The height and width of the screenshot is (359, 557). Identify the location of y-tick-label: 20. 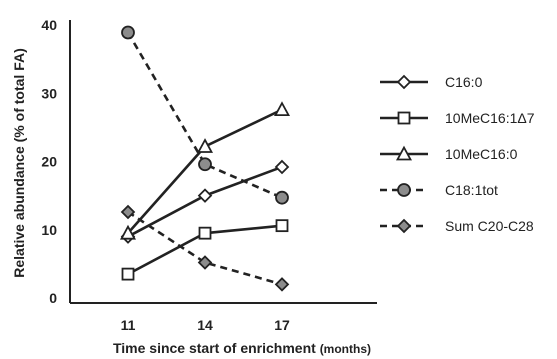
(49, 162).